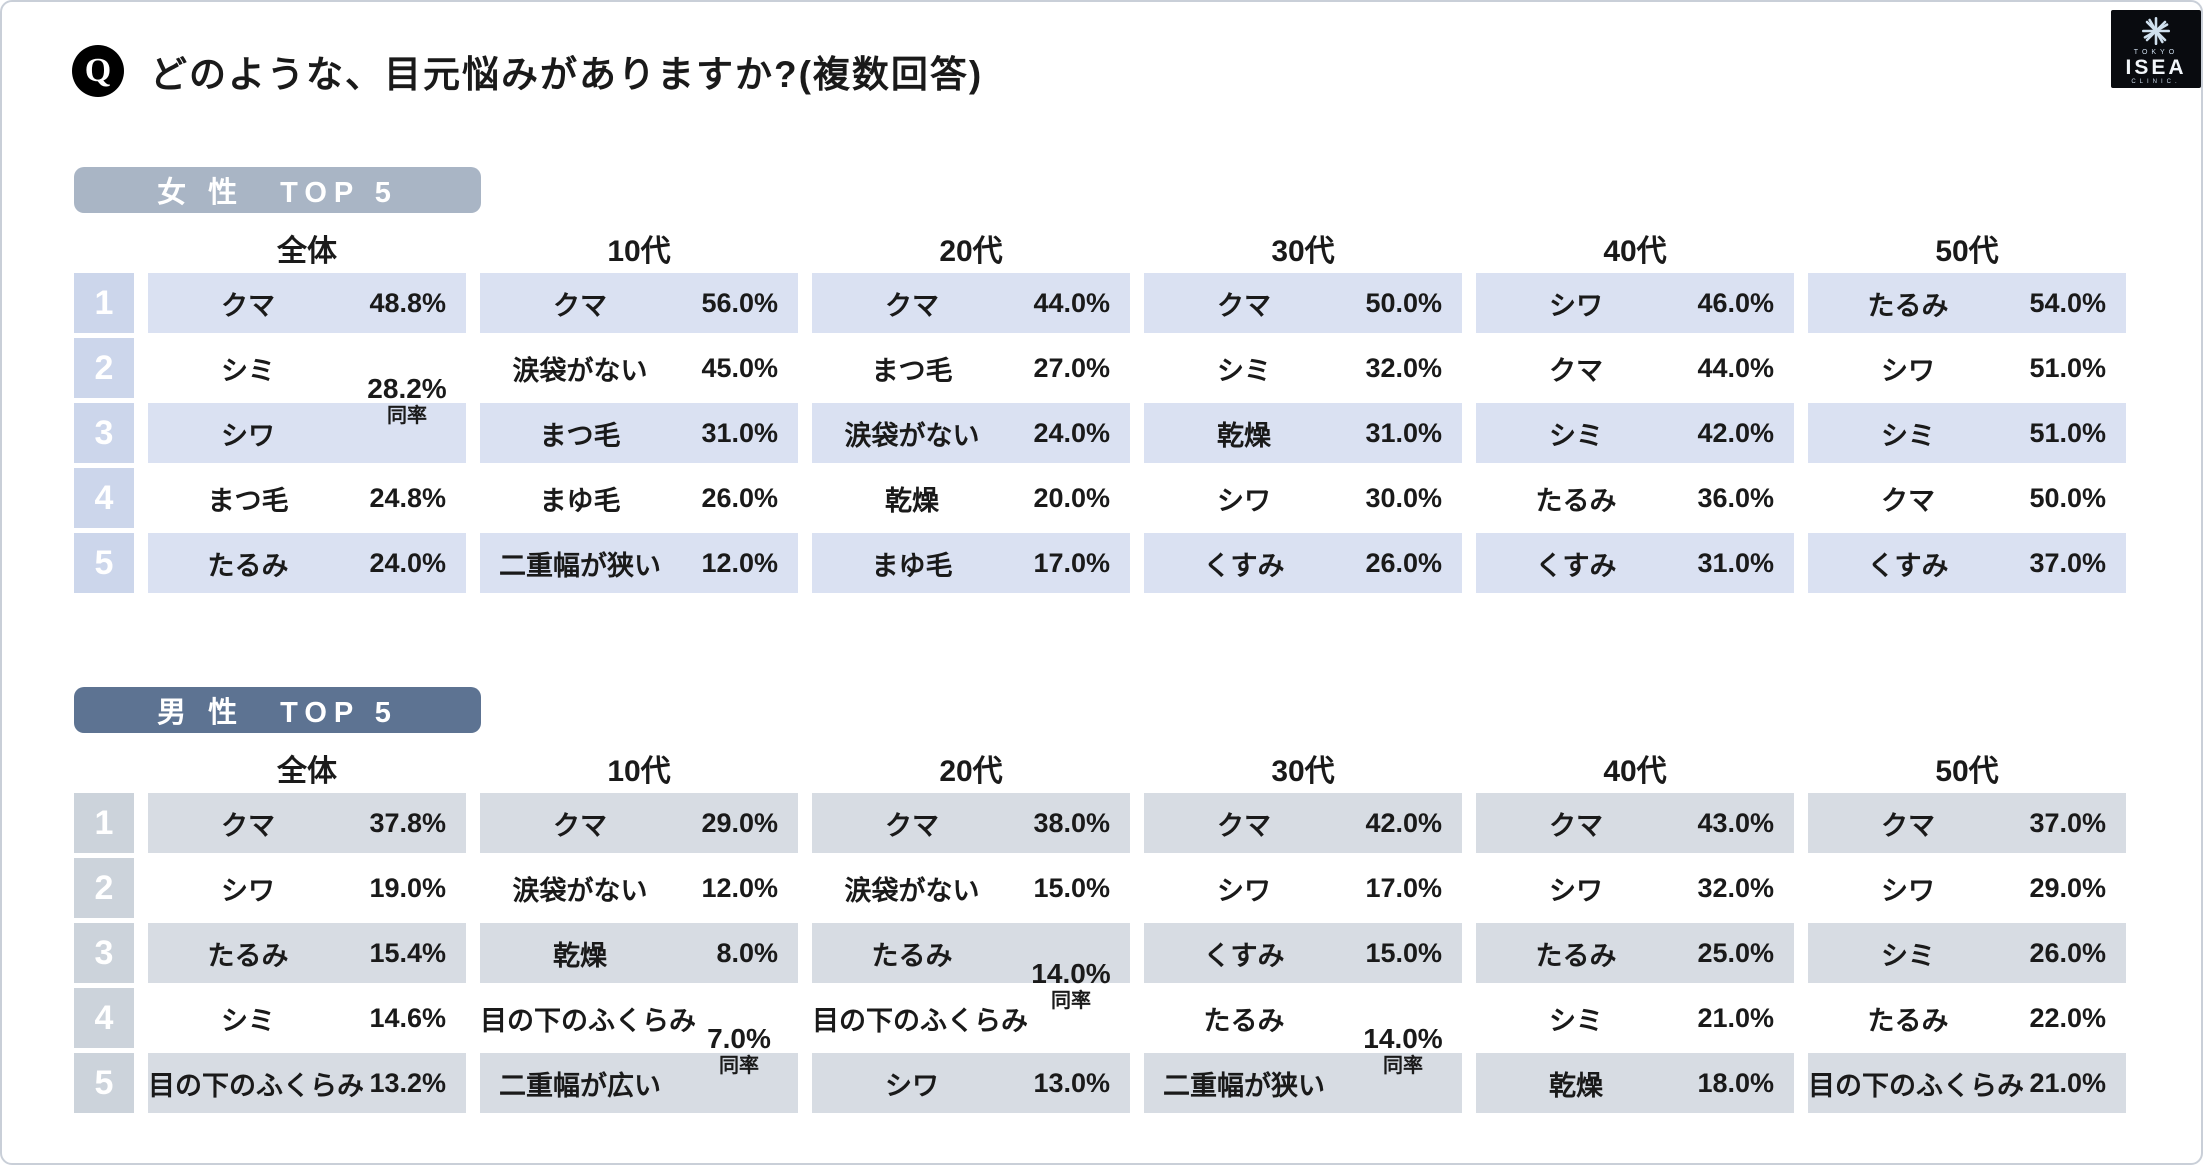 The width and height of the screenshot is (2203, 1165). What do you see at coordinates (639, 1083) in the screenshot?
I see `concern-cell: 二重幅が広い` at bounding box center [639, 1083].